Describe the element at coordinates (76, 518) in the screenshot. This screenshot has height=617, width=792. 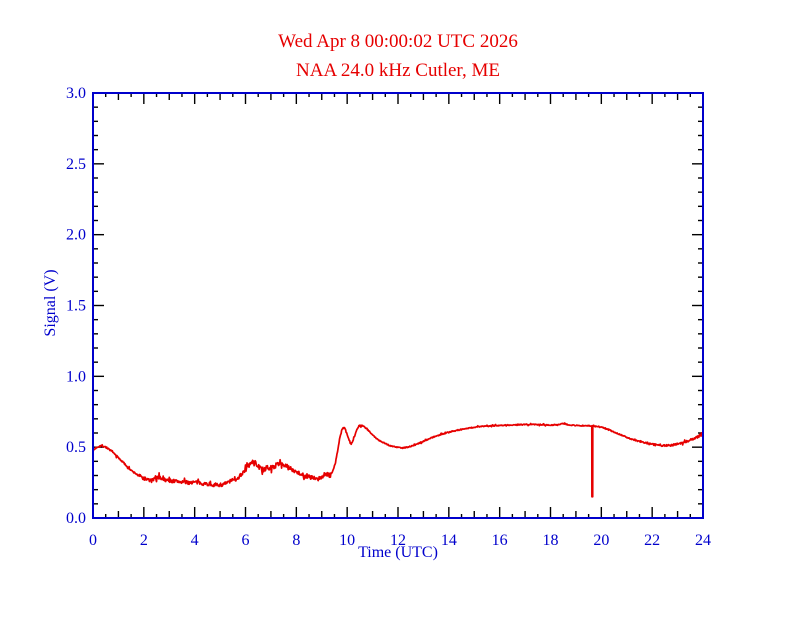
I see `y-tick-label: 0.0` at that location.